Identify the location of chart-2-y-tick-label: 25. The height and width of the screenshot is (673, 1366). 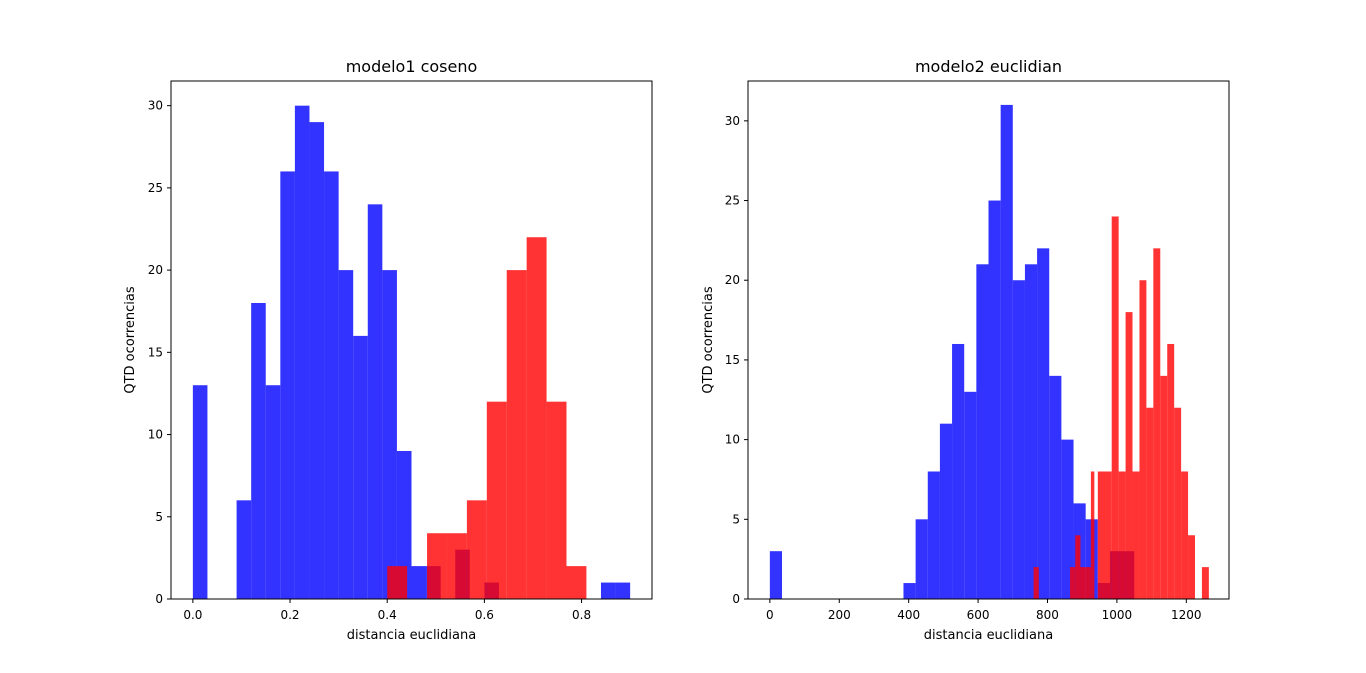
(732, 201).